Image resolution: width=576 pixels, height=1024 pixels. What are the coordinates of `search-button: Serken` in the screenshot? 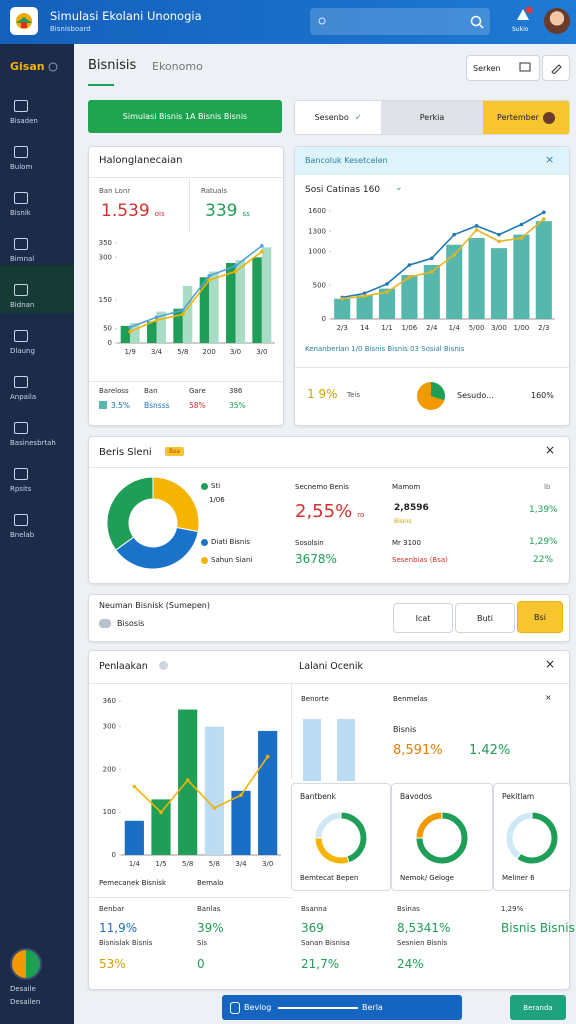 It's located at (503, 68).